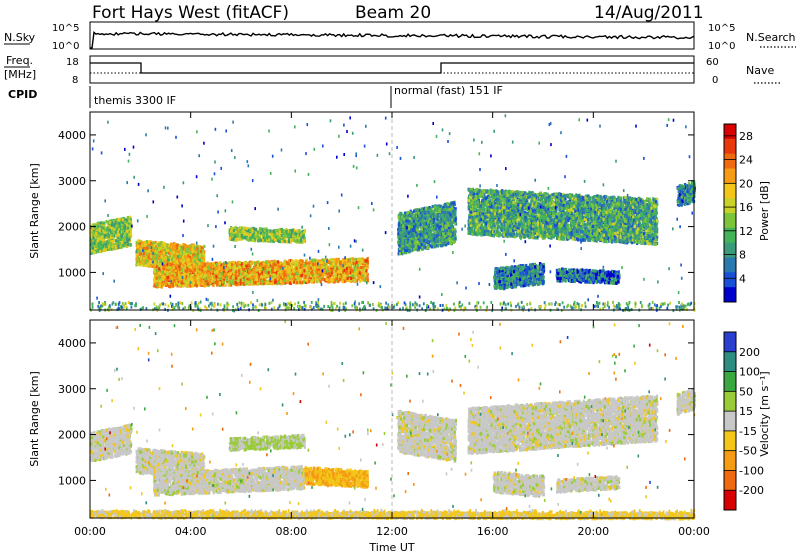  Describe the element at coordinates (393, 13) in the screenshot. I see `beam-label: Beam 20` at that location.